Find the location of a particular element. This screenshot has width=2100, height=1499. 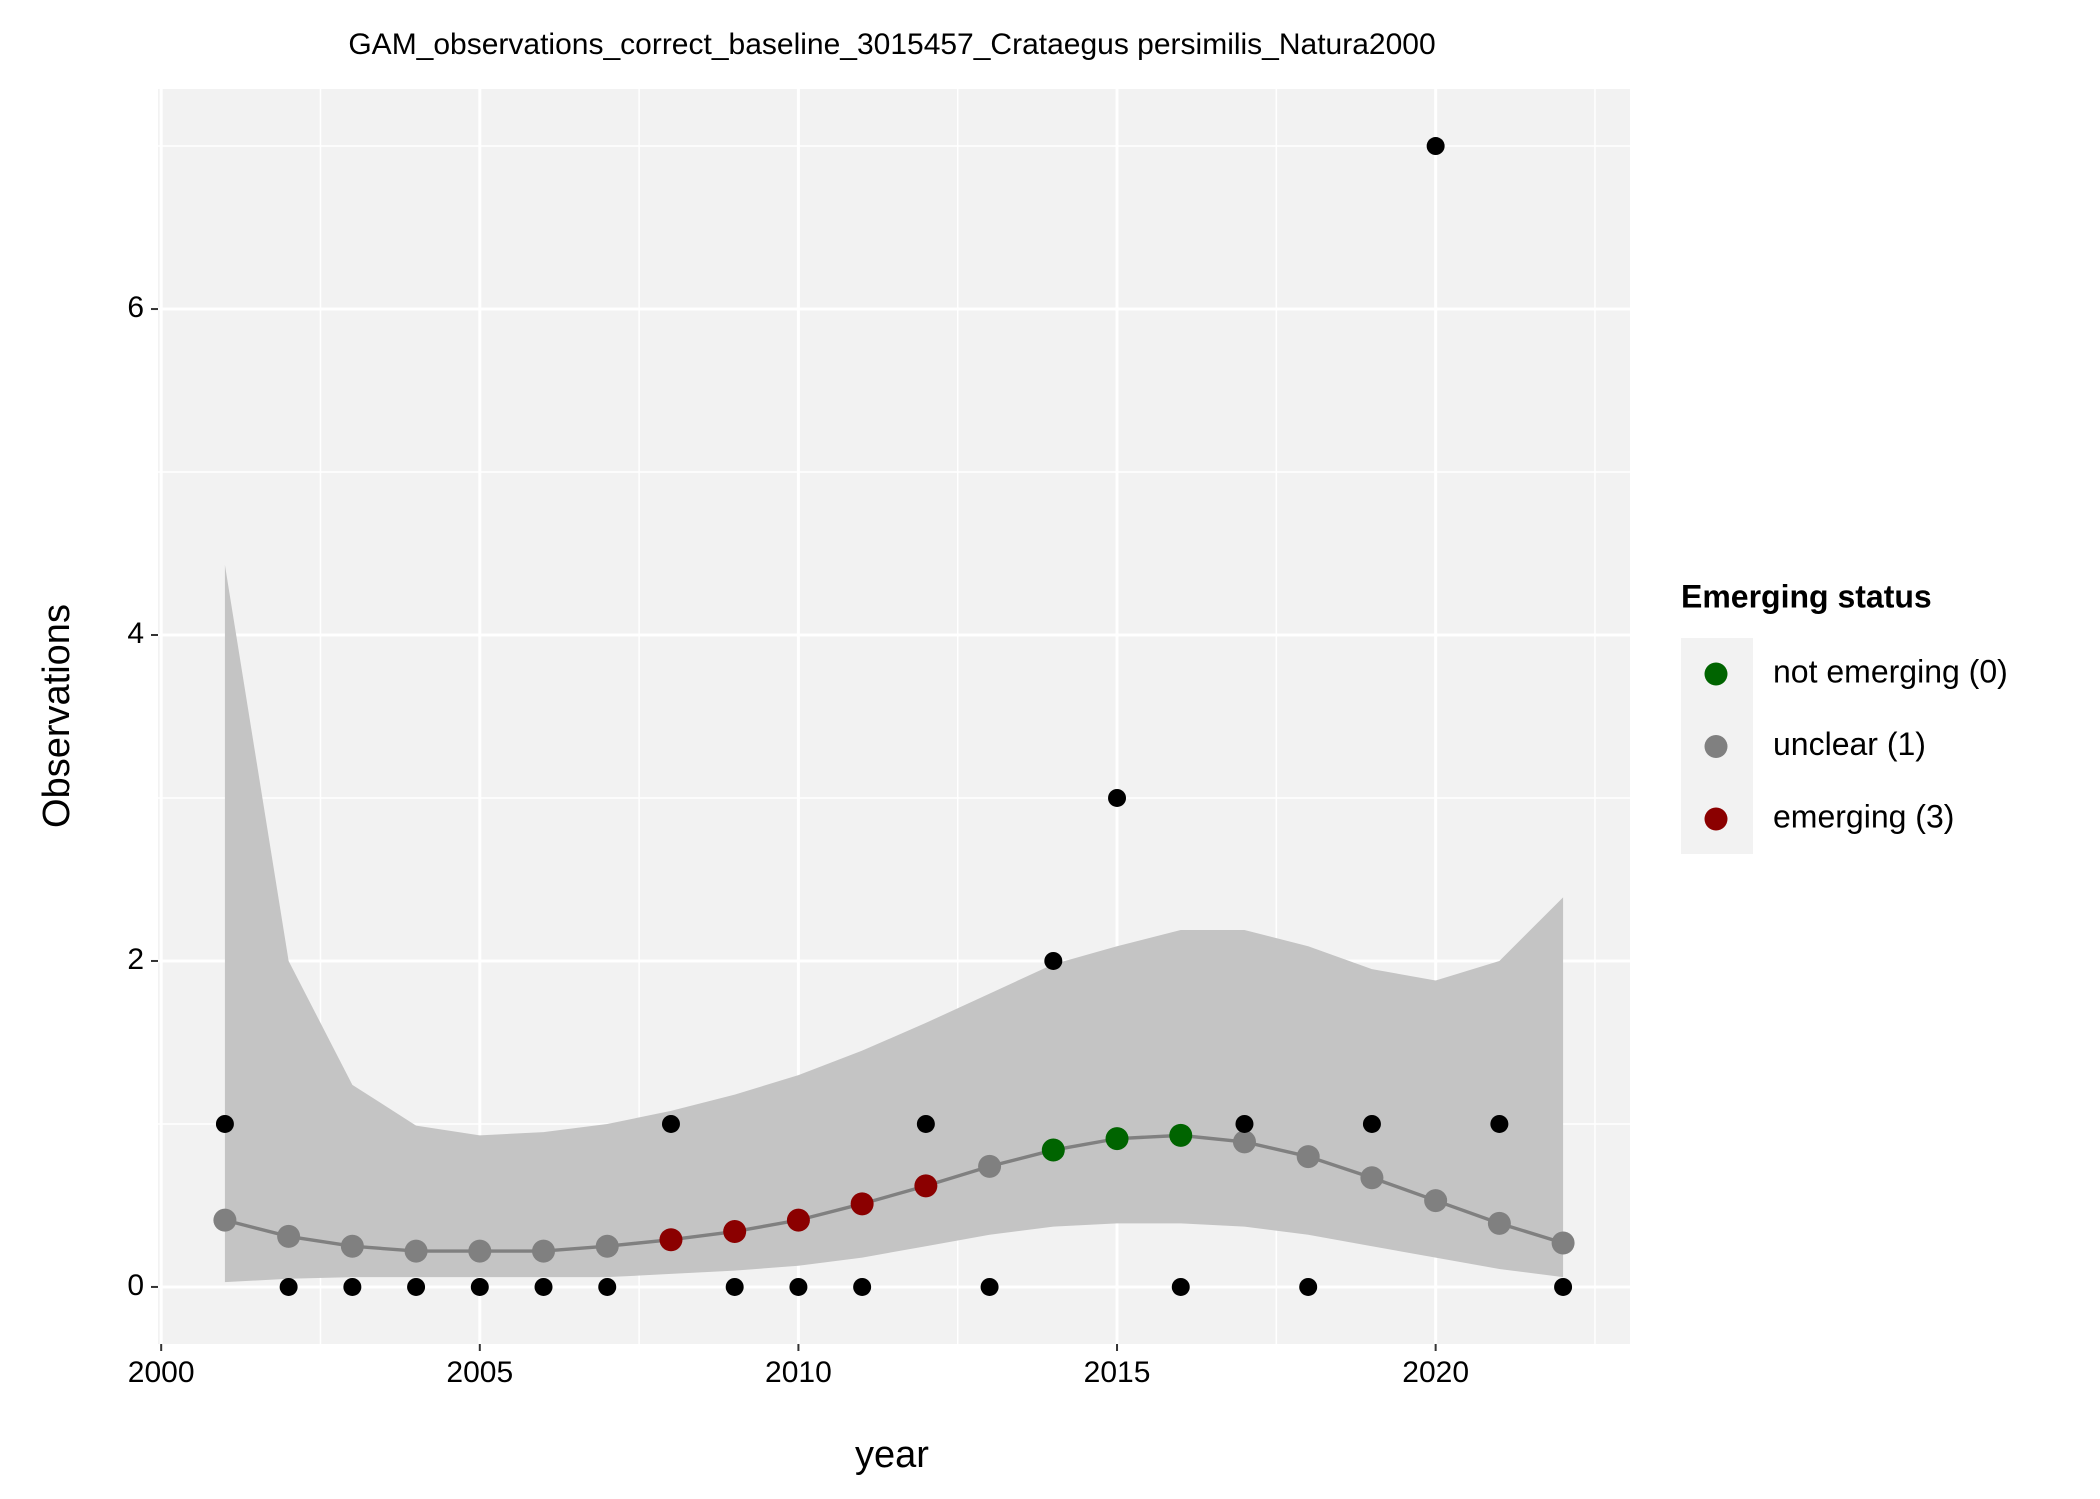

legend-title: Emerging status is located at coordinates (1806, 596).